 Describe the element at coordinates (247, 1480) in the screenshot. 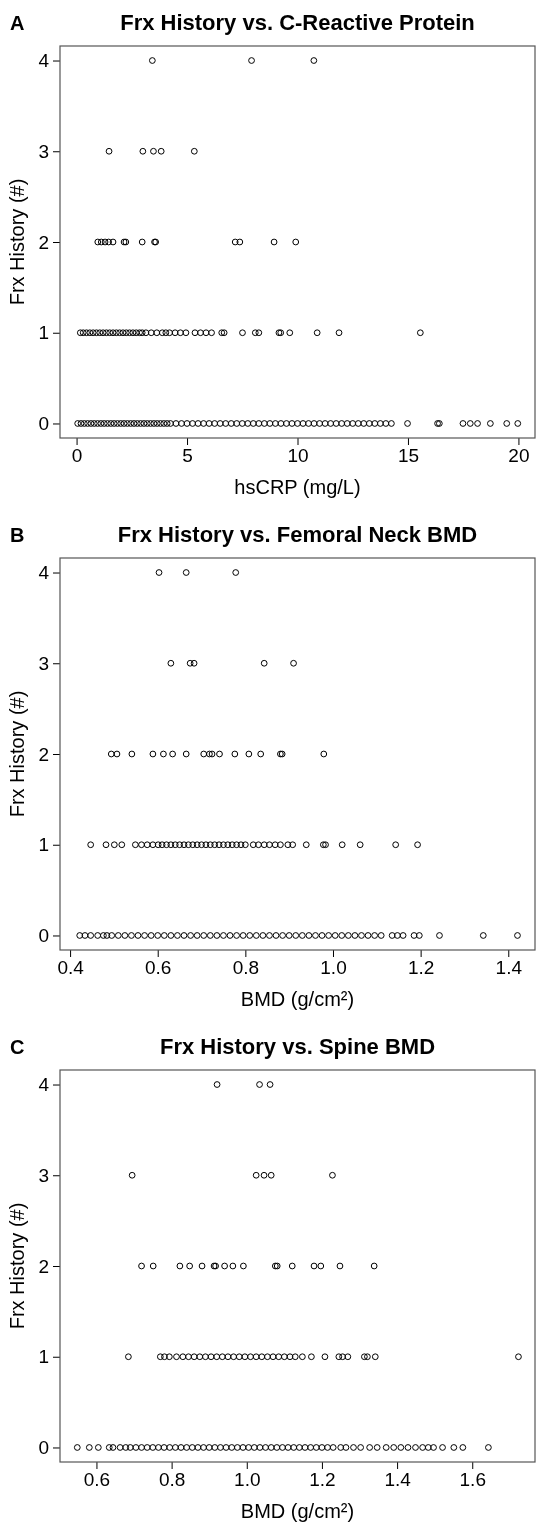

I see `x-tick-label: 1.0` at that location.